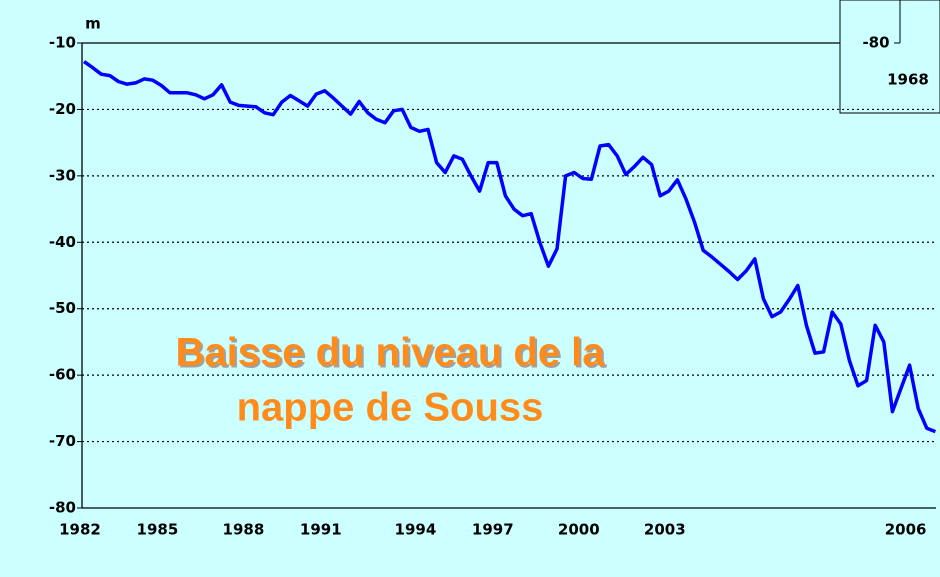 Image resolution: width=940 pixels, height=577 pixels. Describe the element at coordinates (62, 441) in the screenshot. I see `y-tick-label: -70` at that location.